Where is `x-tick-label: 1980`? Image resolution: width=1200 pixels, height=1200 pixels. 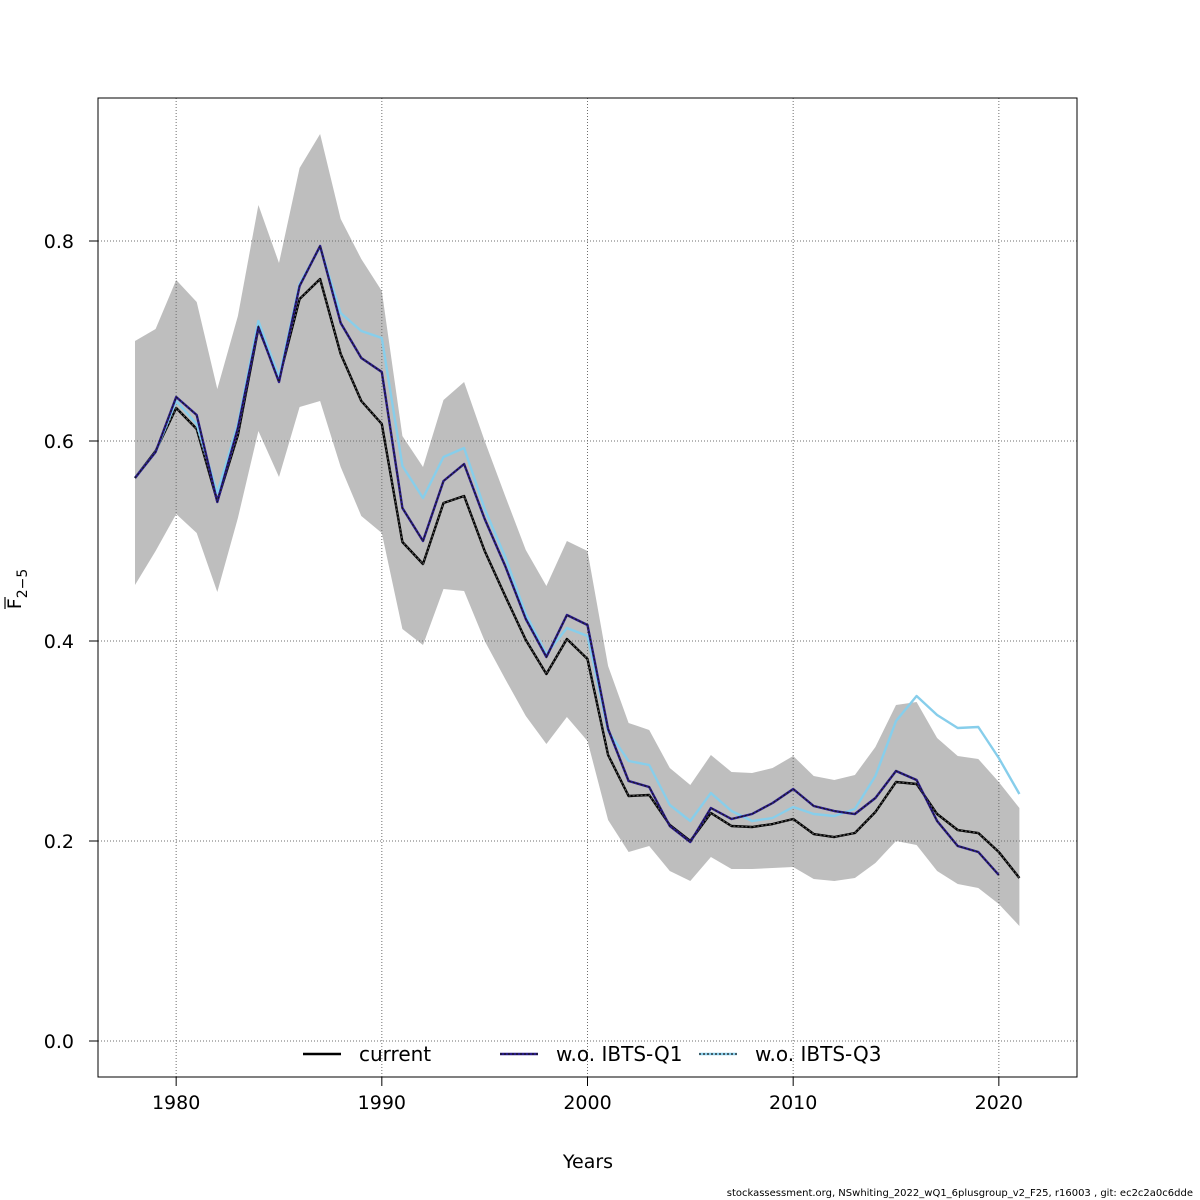 x-tick-label: 1980 is located at coordinates (176, 1103).